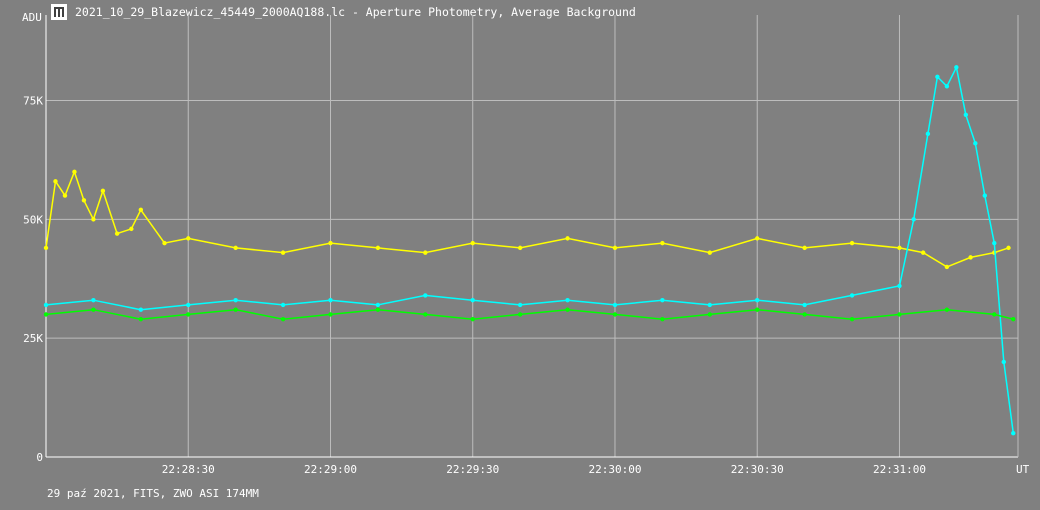  What do you see at coordinates (33, 101) in the screenshot?
I see `y-tick-label: 75K` at bounding box center [33, 101].